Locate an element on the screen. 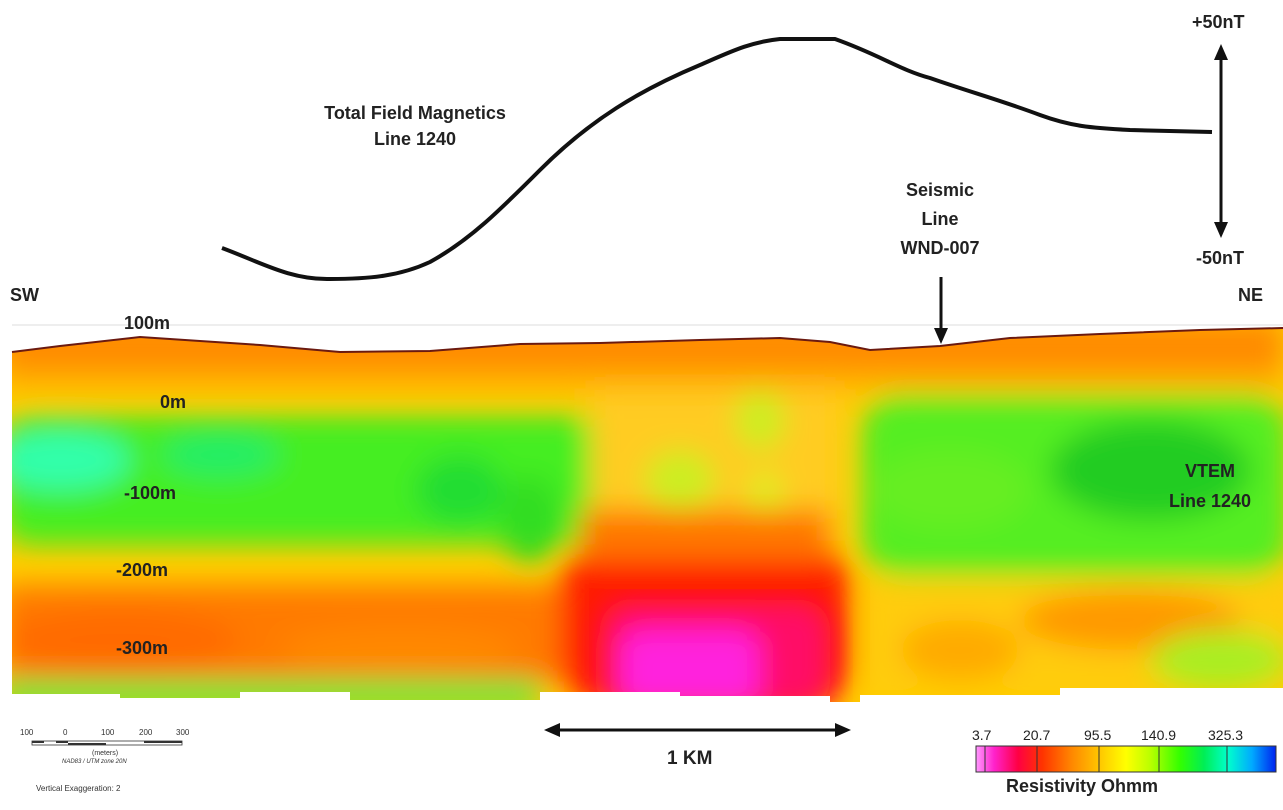 The height and width of the screenshot is (810, 1283). depth-label-minus300m: -300m is located at coordinates (142, 648).